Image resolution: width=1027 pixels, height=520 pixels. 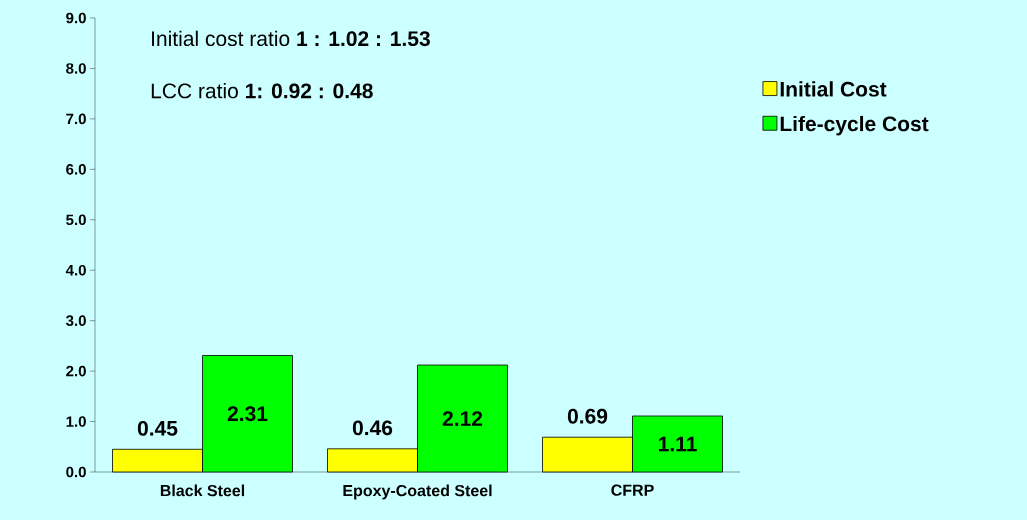 What do you see at coordinates (76, 472) in the screenshot?
I see `y-tick-label: 0.0` at bounding box center [76, 472].